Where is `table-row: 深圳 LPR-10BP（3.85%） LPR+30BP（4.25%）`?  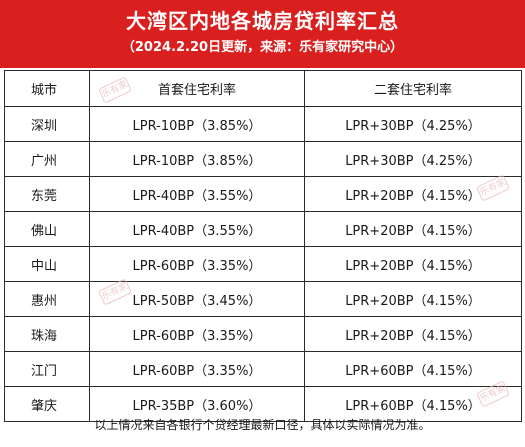 table-row: 深圳 LPR-10BP（3.85%） LPR+30BP（4.25%） is located at coordinates (263, 124).